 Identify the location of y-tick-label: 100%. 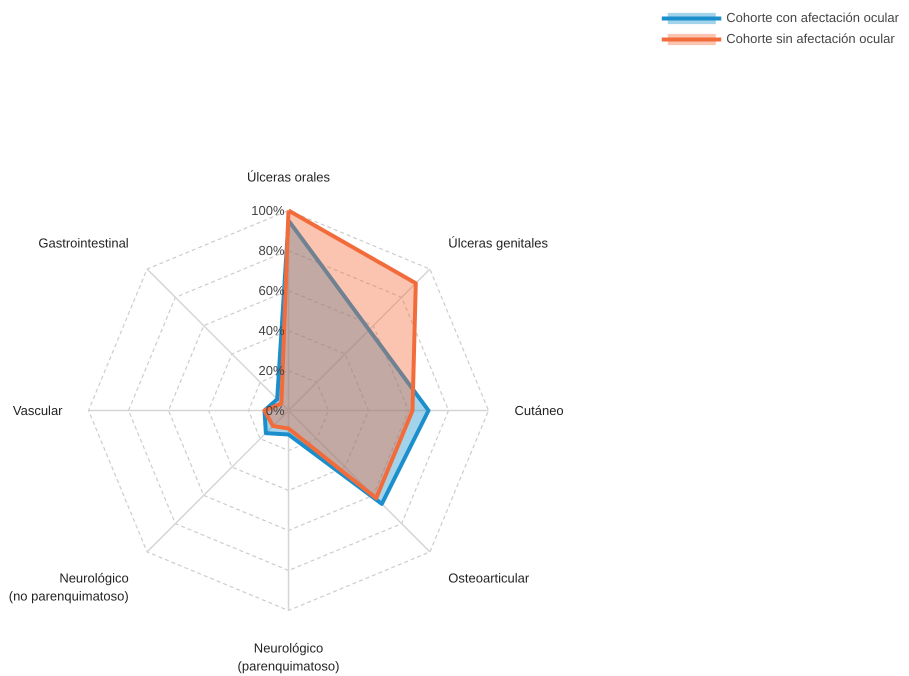
(268, 210).